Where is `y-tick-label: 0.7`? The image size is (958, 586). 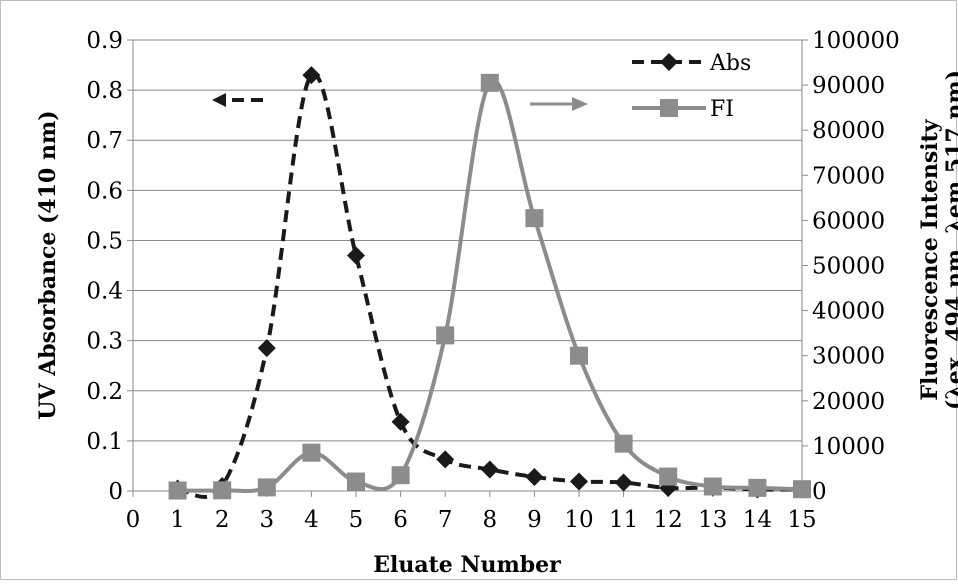 y-tick-label: 0.7 is located at coordinates (104, 141).